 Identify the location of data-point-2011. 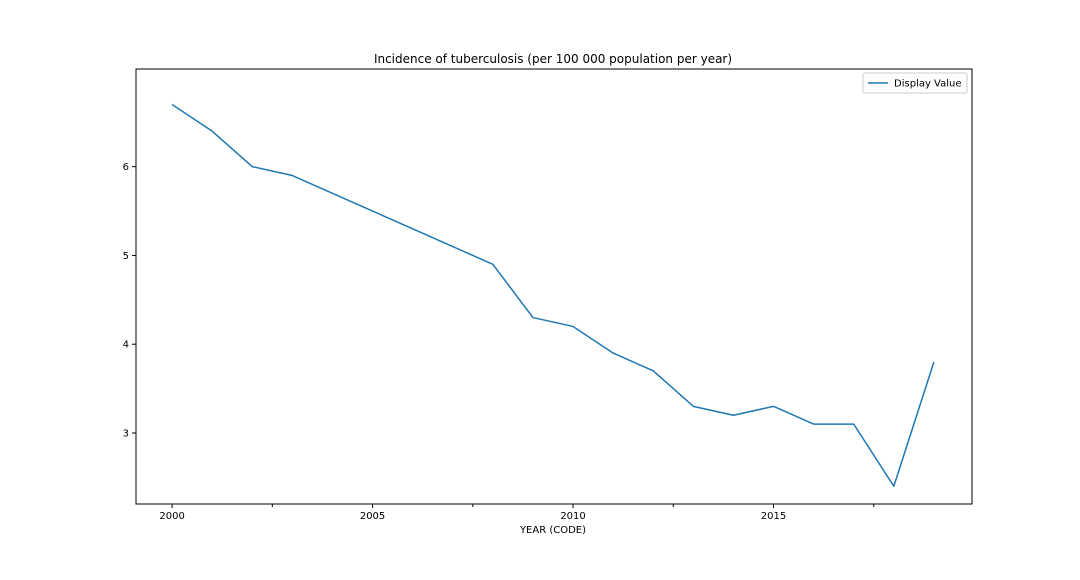
(613, 352).